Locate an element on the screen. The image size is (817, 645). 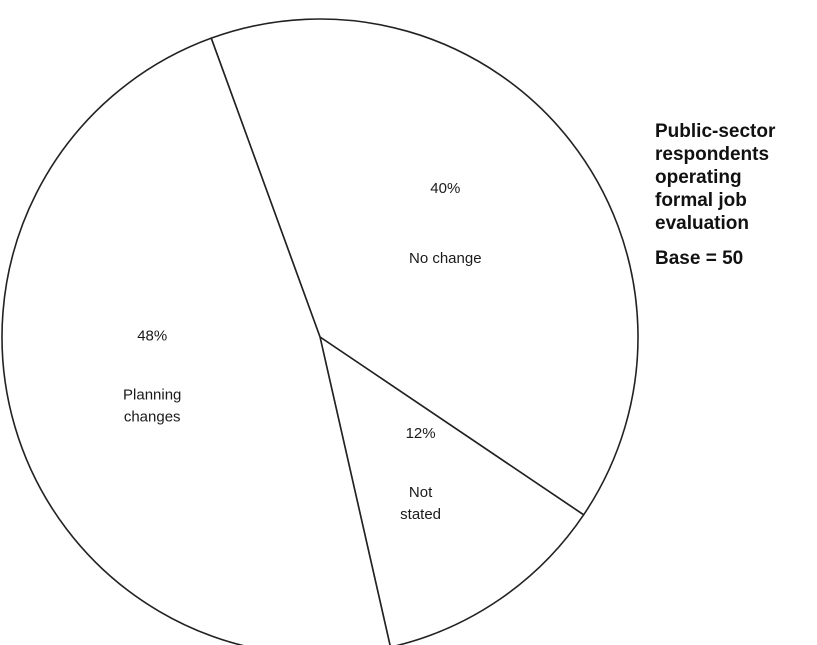
slice-category-label: No change is located at coordinates (445, 258).